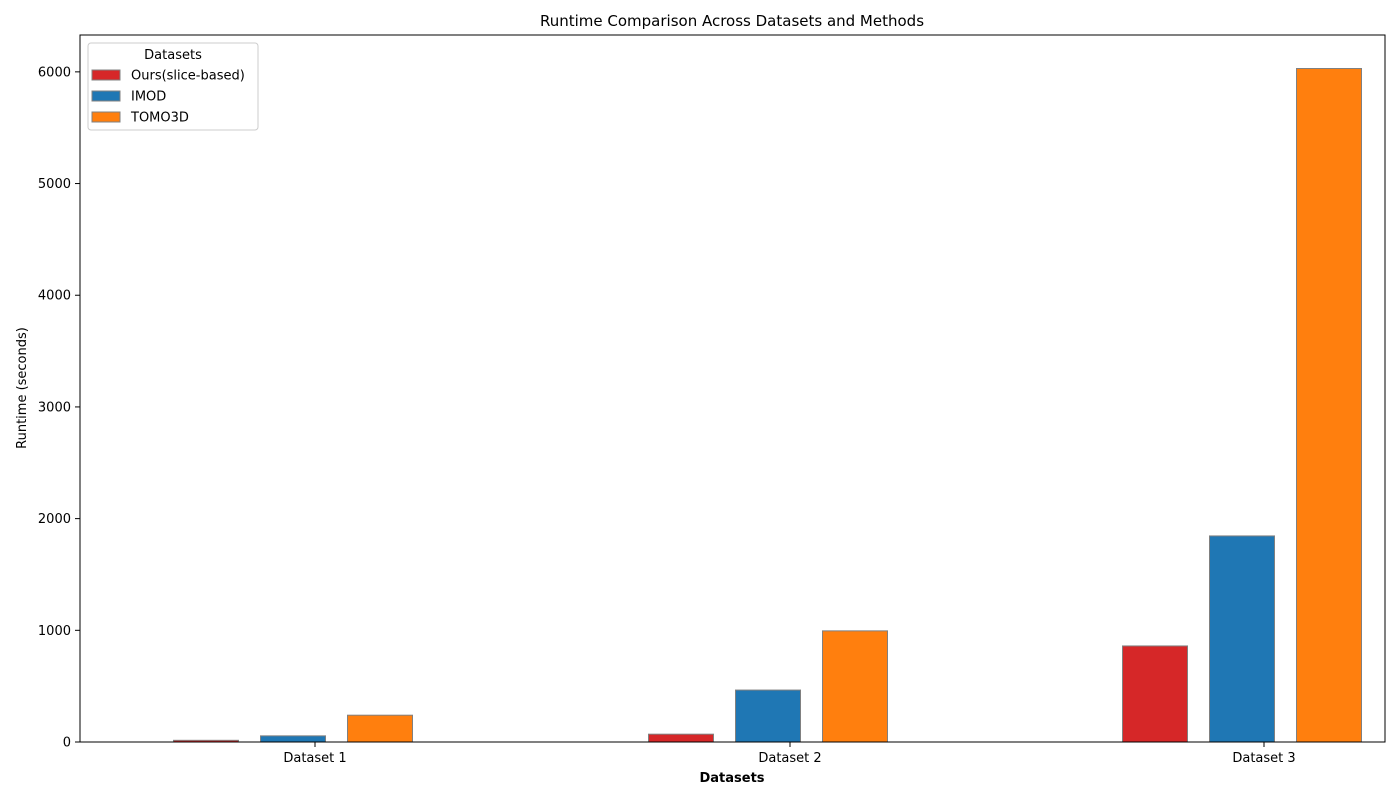 The image size is (1400, 800). What do you see at coordinates (54, 519) in the screenshot?
I see `y-tick-label: 2000` at bounding box center [54, 519].